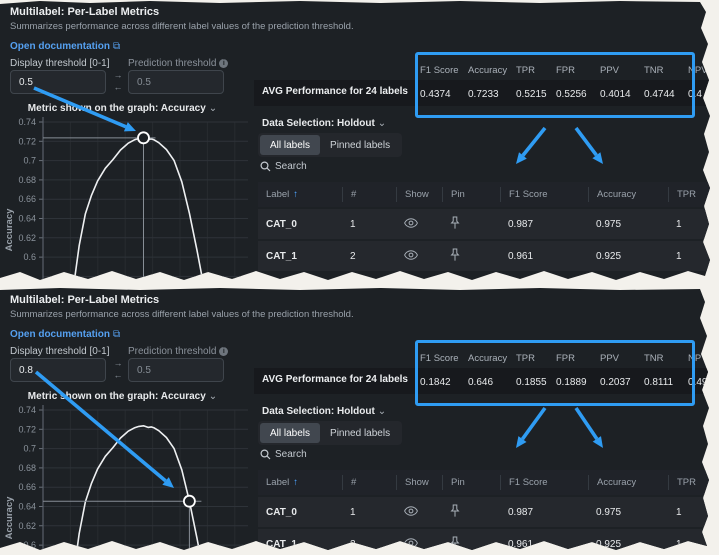 The image size is (719, 555). Describe the element at coordinates (281, 512) in the screenshot. I see `cell-label: CAT_0` at that location.